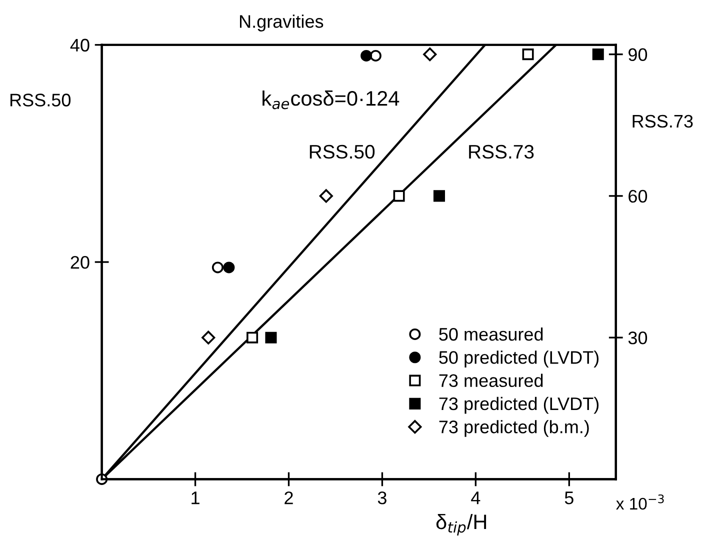 The height and width of the screenshot is (554, 712). I want to click on legend-label: 73 predicted (b.m.), so click(514, 428).